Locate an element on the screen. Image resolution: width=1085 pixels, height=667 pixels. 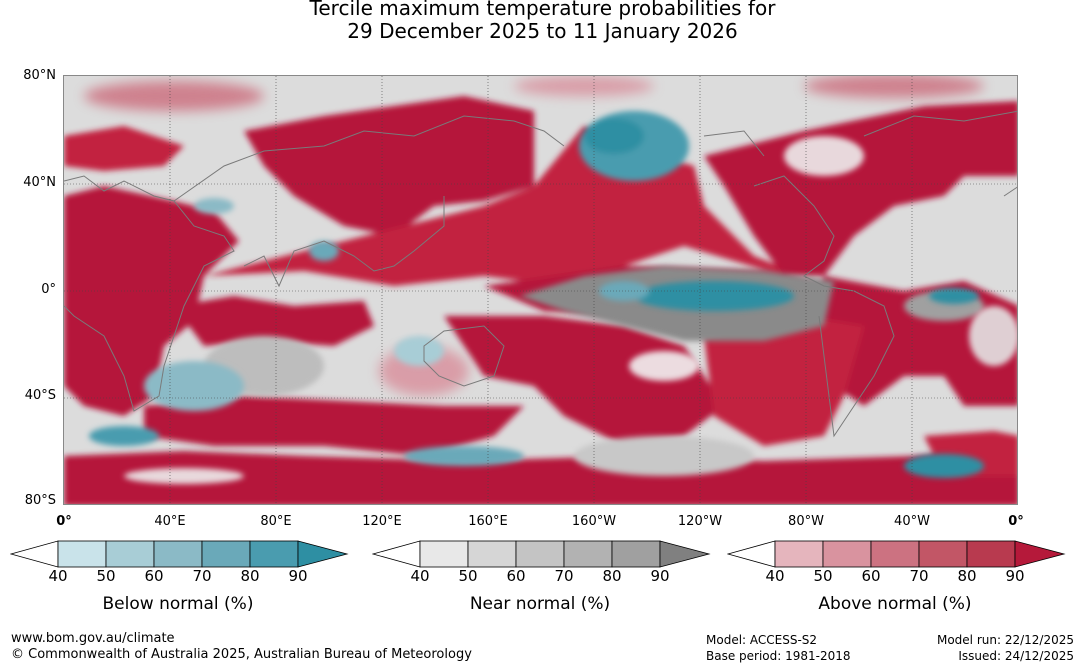
lat-label-80n: 80°N is located at coordinates (39, 75).